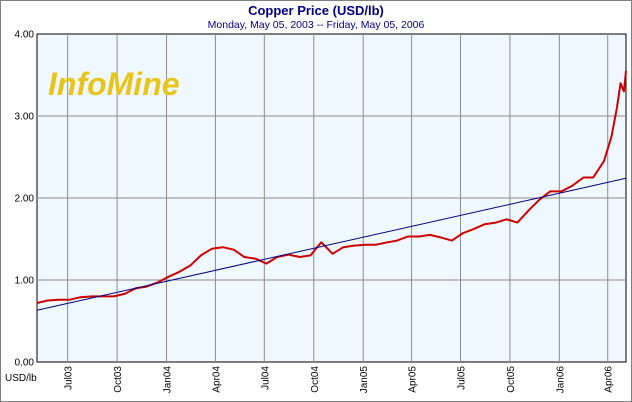  Describe the element at coordinates (364, 380) in the screenshot. I see `x-tick-label: Jan05` at that location.